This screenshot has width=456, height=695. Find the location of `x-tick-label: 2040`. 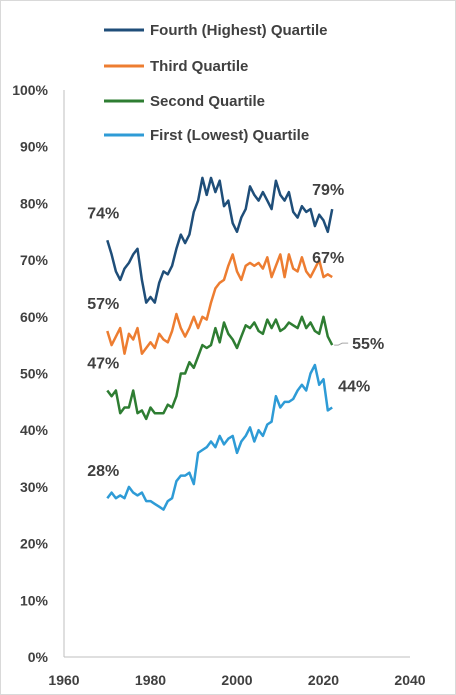

x-tick-label: 2040 is located at coordinates (409, 680).